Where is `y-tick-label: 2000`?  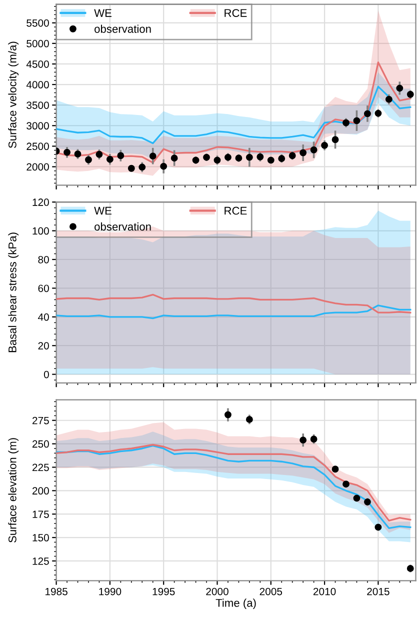 y-tick-label: 2000 is located at coordinates (37, 167).